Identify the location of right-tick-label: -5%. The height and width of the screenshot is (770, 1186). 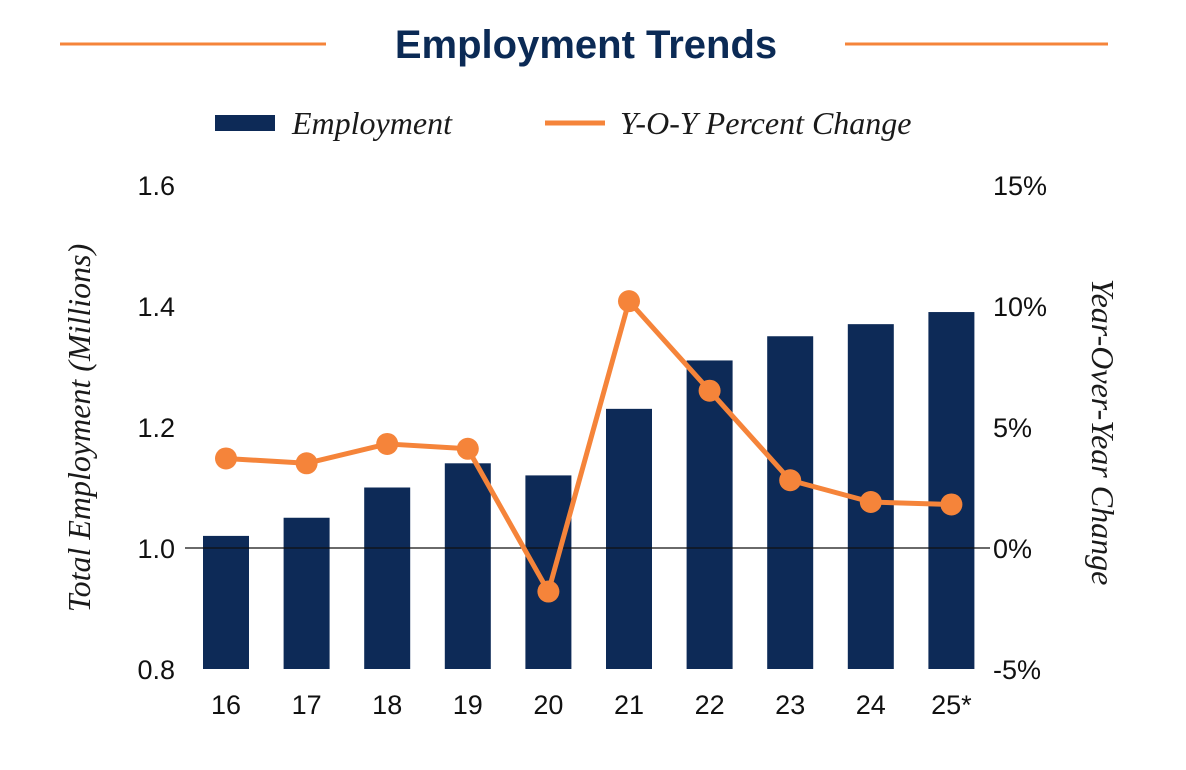
(1017, 670).